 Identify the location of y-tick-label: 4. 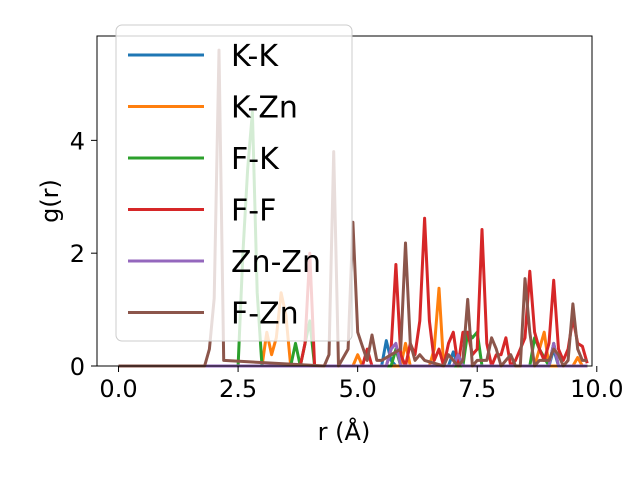
(77, 141).